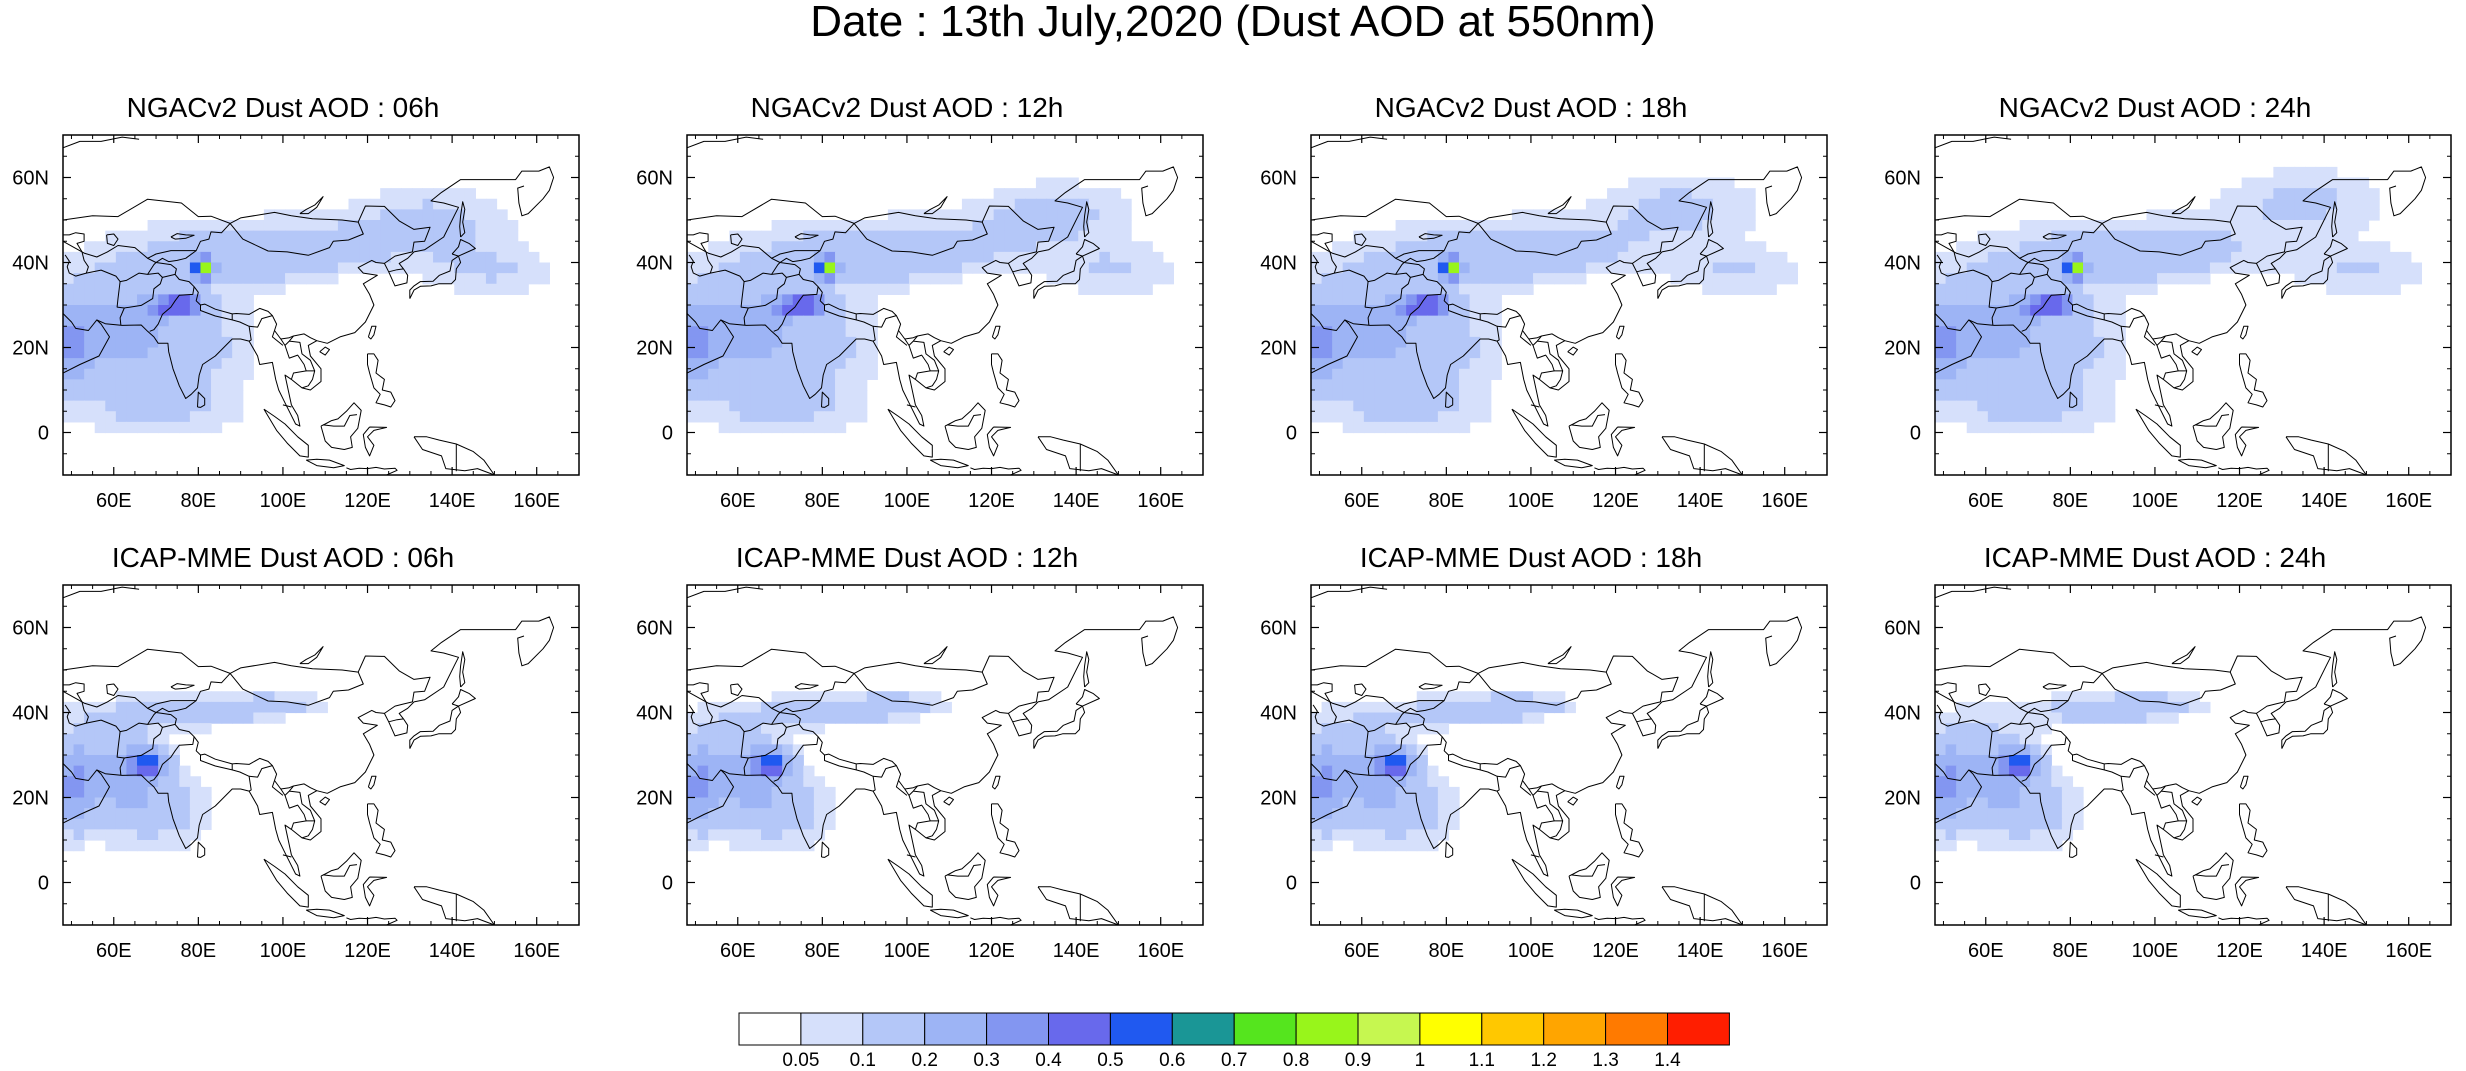 This screenshot has width=2466, height=1071. I want to click on panel-title: NGACv2 Dust AOD : 06h, so click(283, 107).